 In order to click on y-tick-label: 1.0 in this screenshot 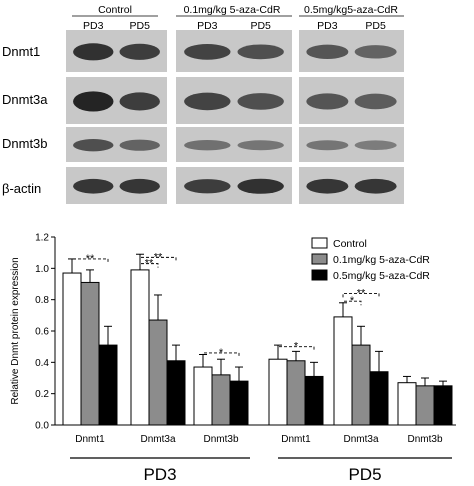, I will do `click(42, 269)`.